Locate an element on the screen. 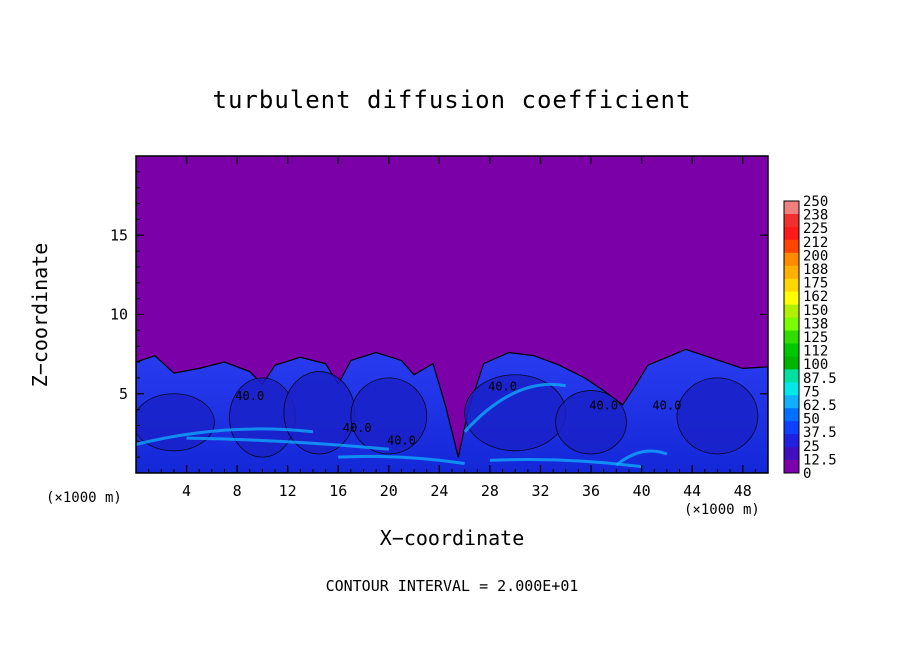 The height and width of the screenshot is (654, 904). chart-title: turbulent diffusion coefficient is located at coordinates (452, 100).